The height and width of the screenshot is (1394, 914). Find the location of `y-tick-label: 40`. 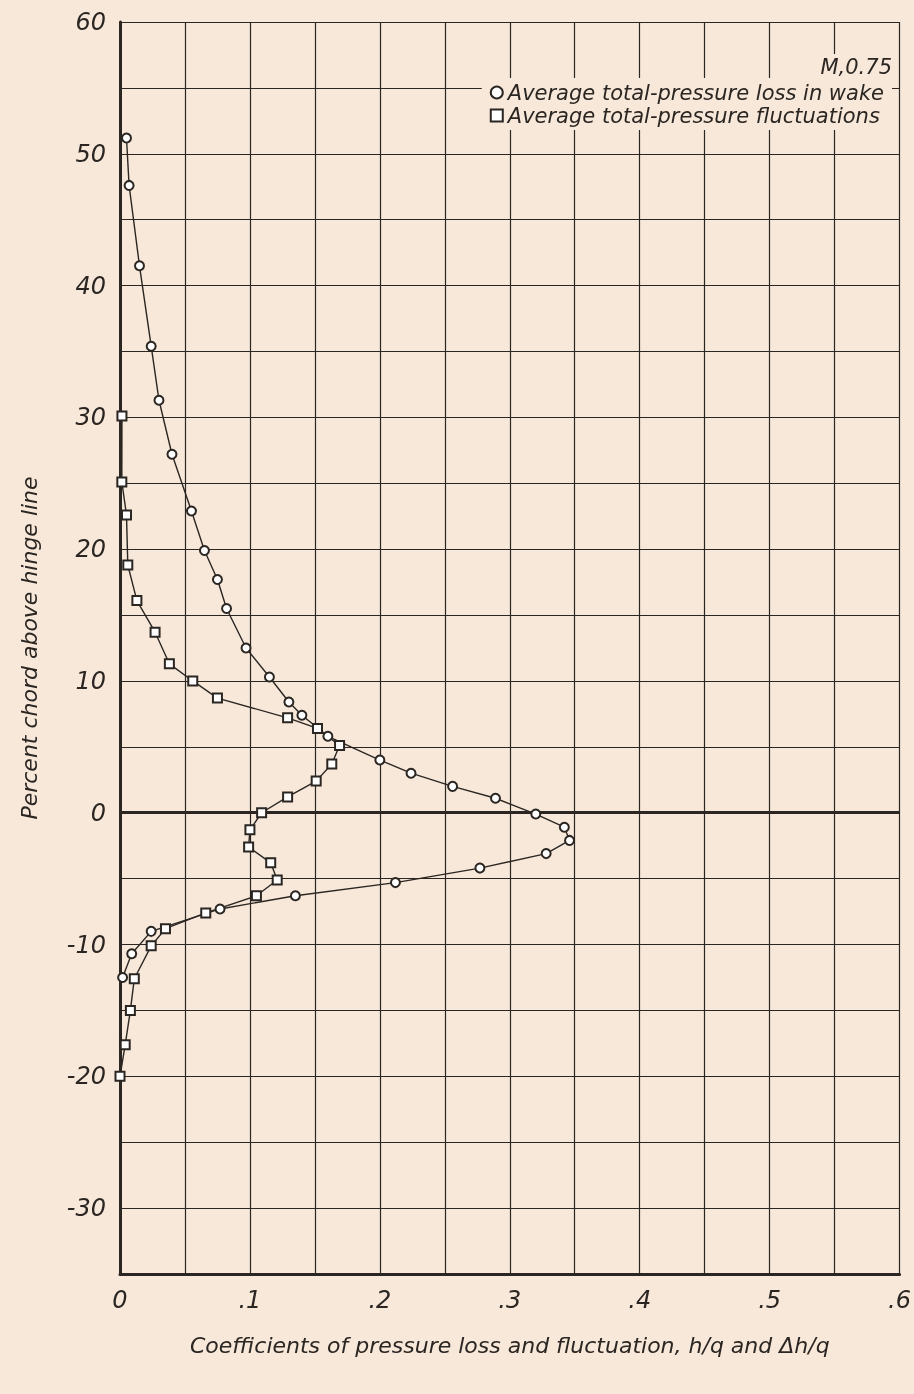

y-tick-label: 40 is located at coordinates (90, 285).